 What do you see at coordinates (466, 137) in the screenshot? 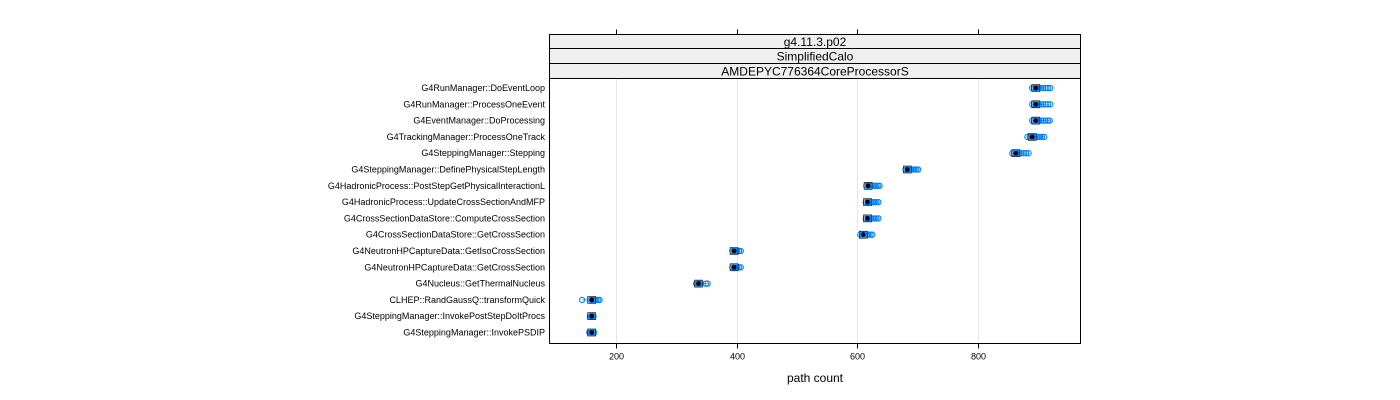
I see `category-label-3: G4TrackingManager::ProcessOneTrack` at bounding box center [466, 137].